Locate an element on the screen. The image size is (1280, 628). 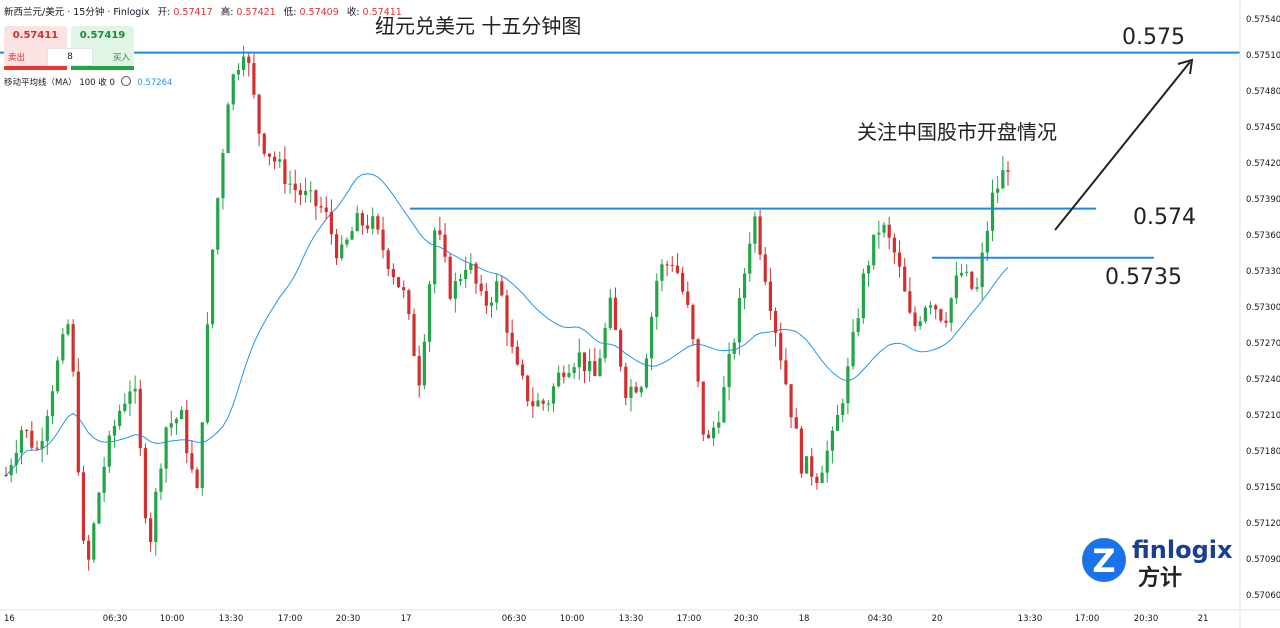
settings-icon is located at coordinates (126, 81).